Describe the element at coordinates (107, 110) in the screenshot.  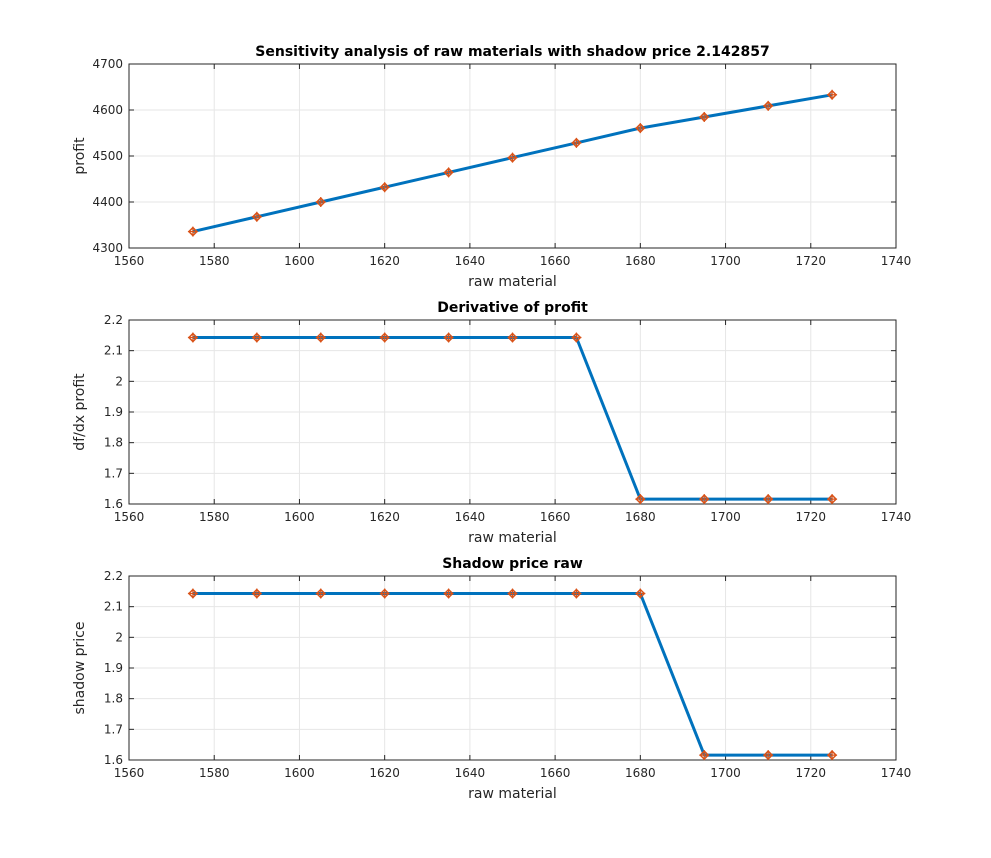
I see `y-tick-label: 4600` at that location.